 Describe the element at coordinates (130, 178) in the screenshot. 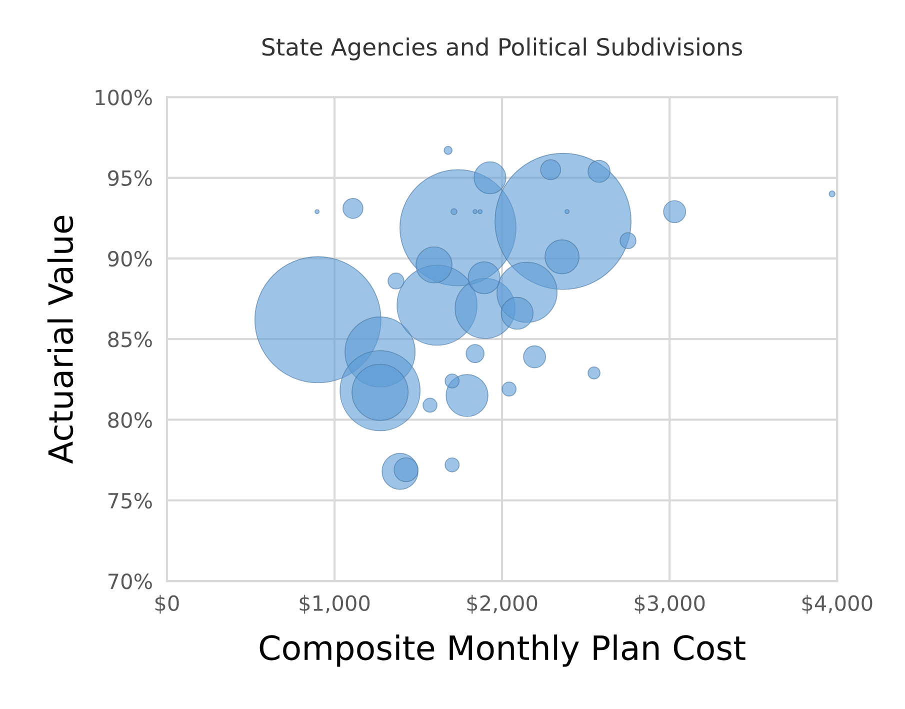

I see `y-tick-label: 95%` at that location.